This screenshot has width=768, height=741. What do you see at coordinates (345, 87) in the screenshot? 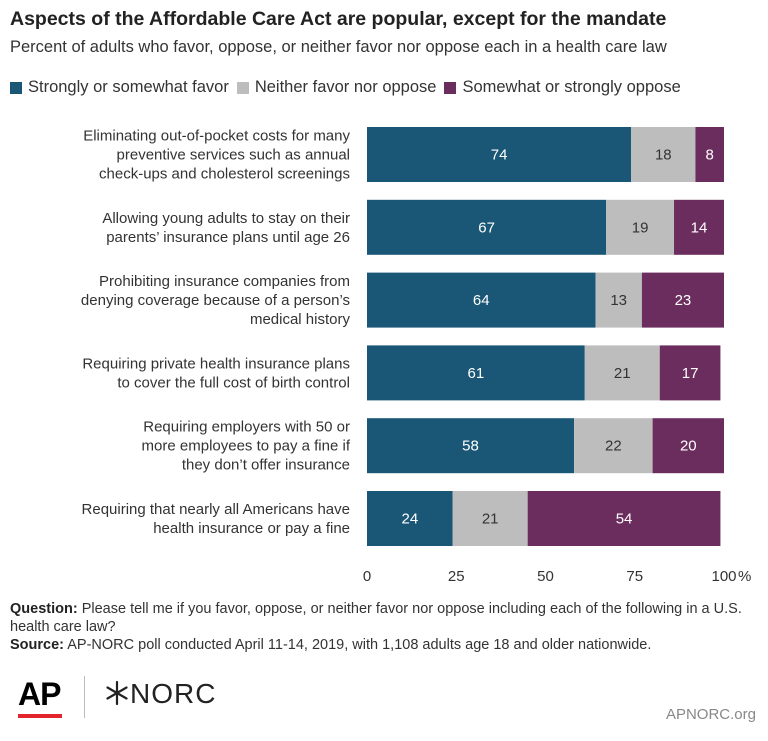
I see `legend-label-neither: Neither favor nor oppose` at bounding box center [345, 87].